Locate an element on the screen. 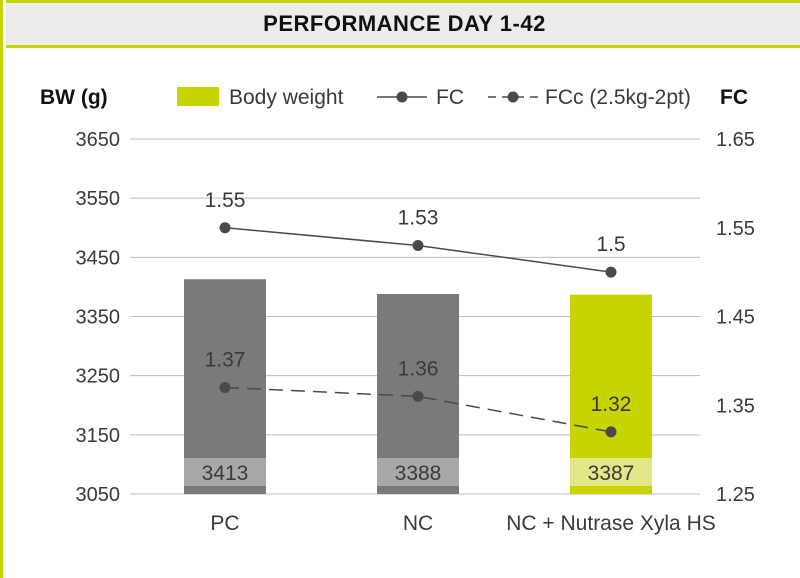 The width and height of the screenshot is (800, 578). bar-value-label: 3388 is located at coordinates (418, 473).